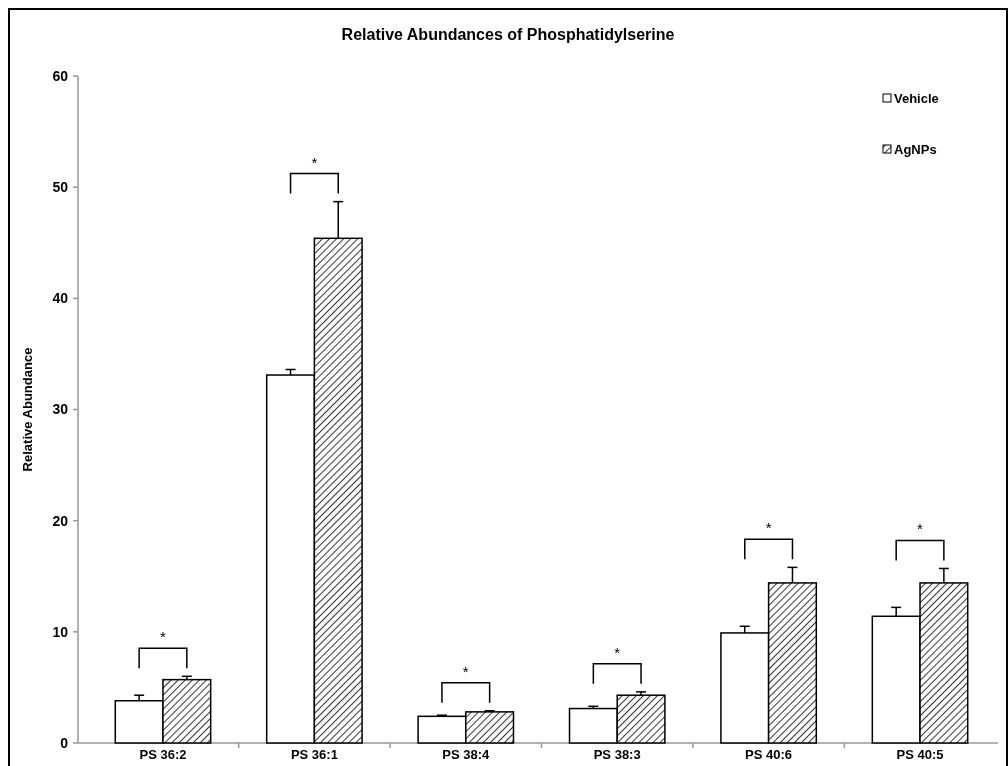  I want to click on y-tick-label: 60, so click(60, 75).